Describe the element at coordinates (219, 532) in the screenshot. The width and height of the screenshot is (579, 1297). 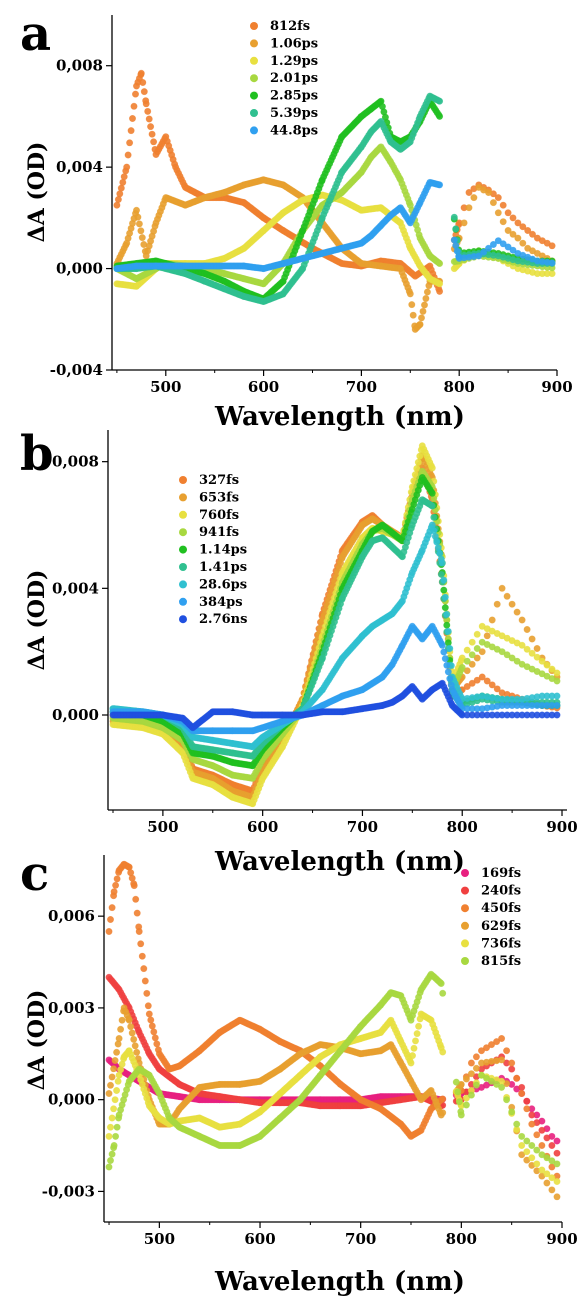
I see `legend-label: 941fs` at that location.